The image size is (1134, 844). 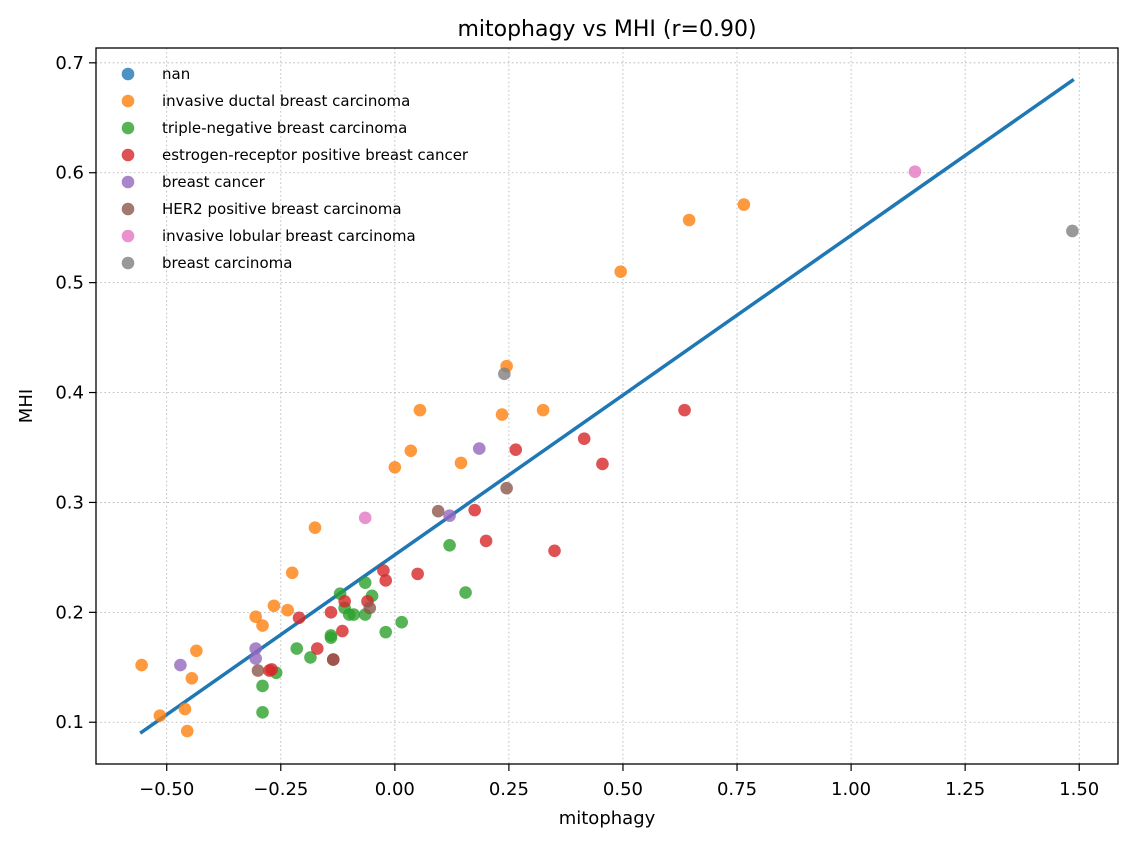 I want to click on legend-label-breast-cancer: breast cancer, so click(x=214, y=182).